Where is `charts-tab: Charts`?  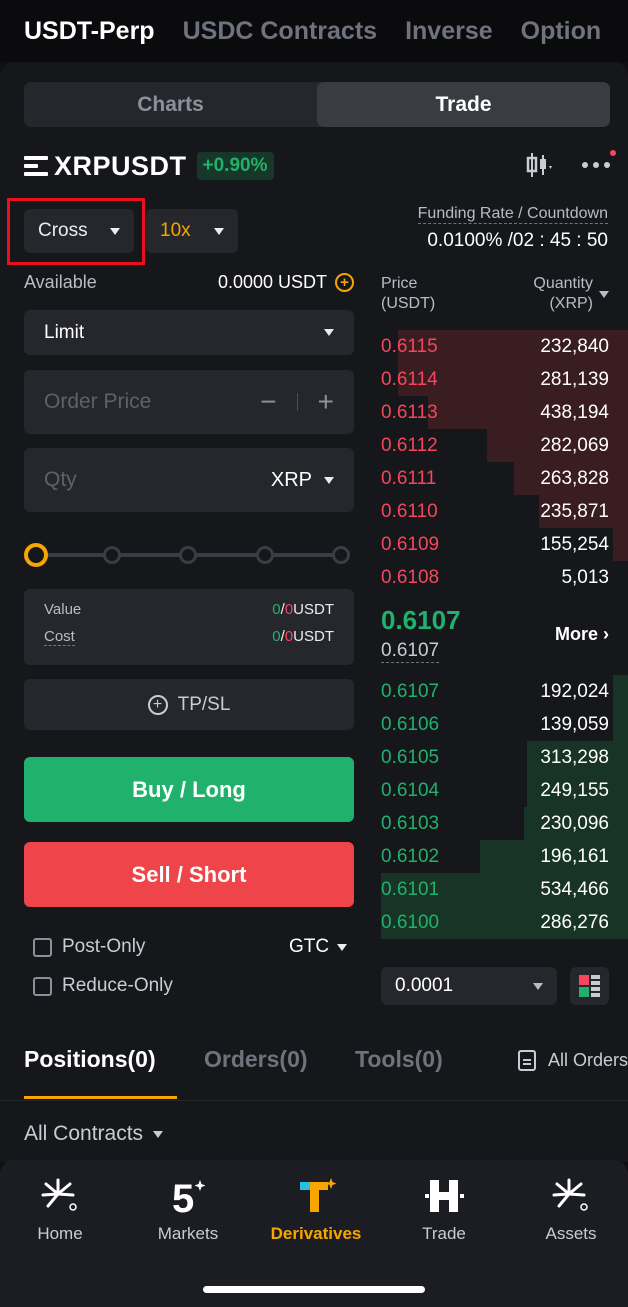
charts-tab: Charts is located at coordinates (170, 104).